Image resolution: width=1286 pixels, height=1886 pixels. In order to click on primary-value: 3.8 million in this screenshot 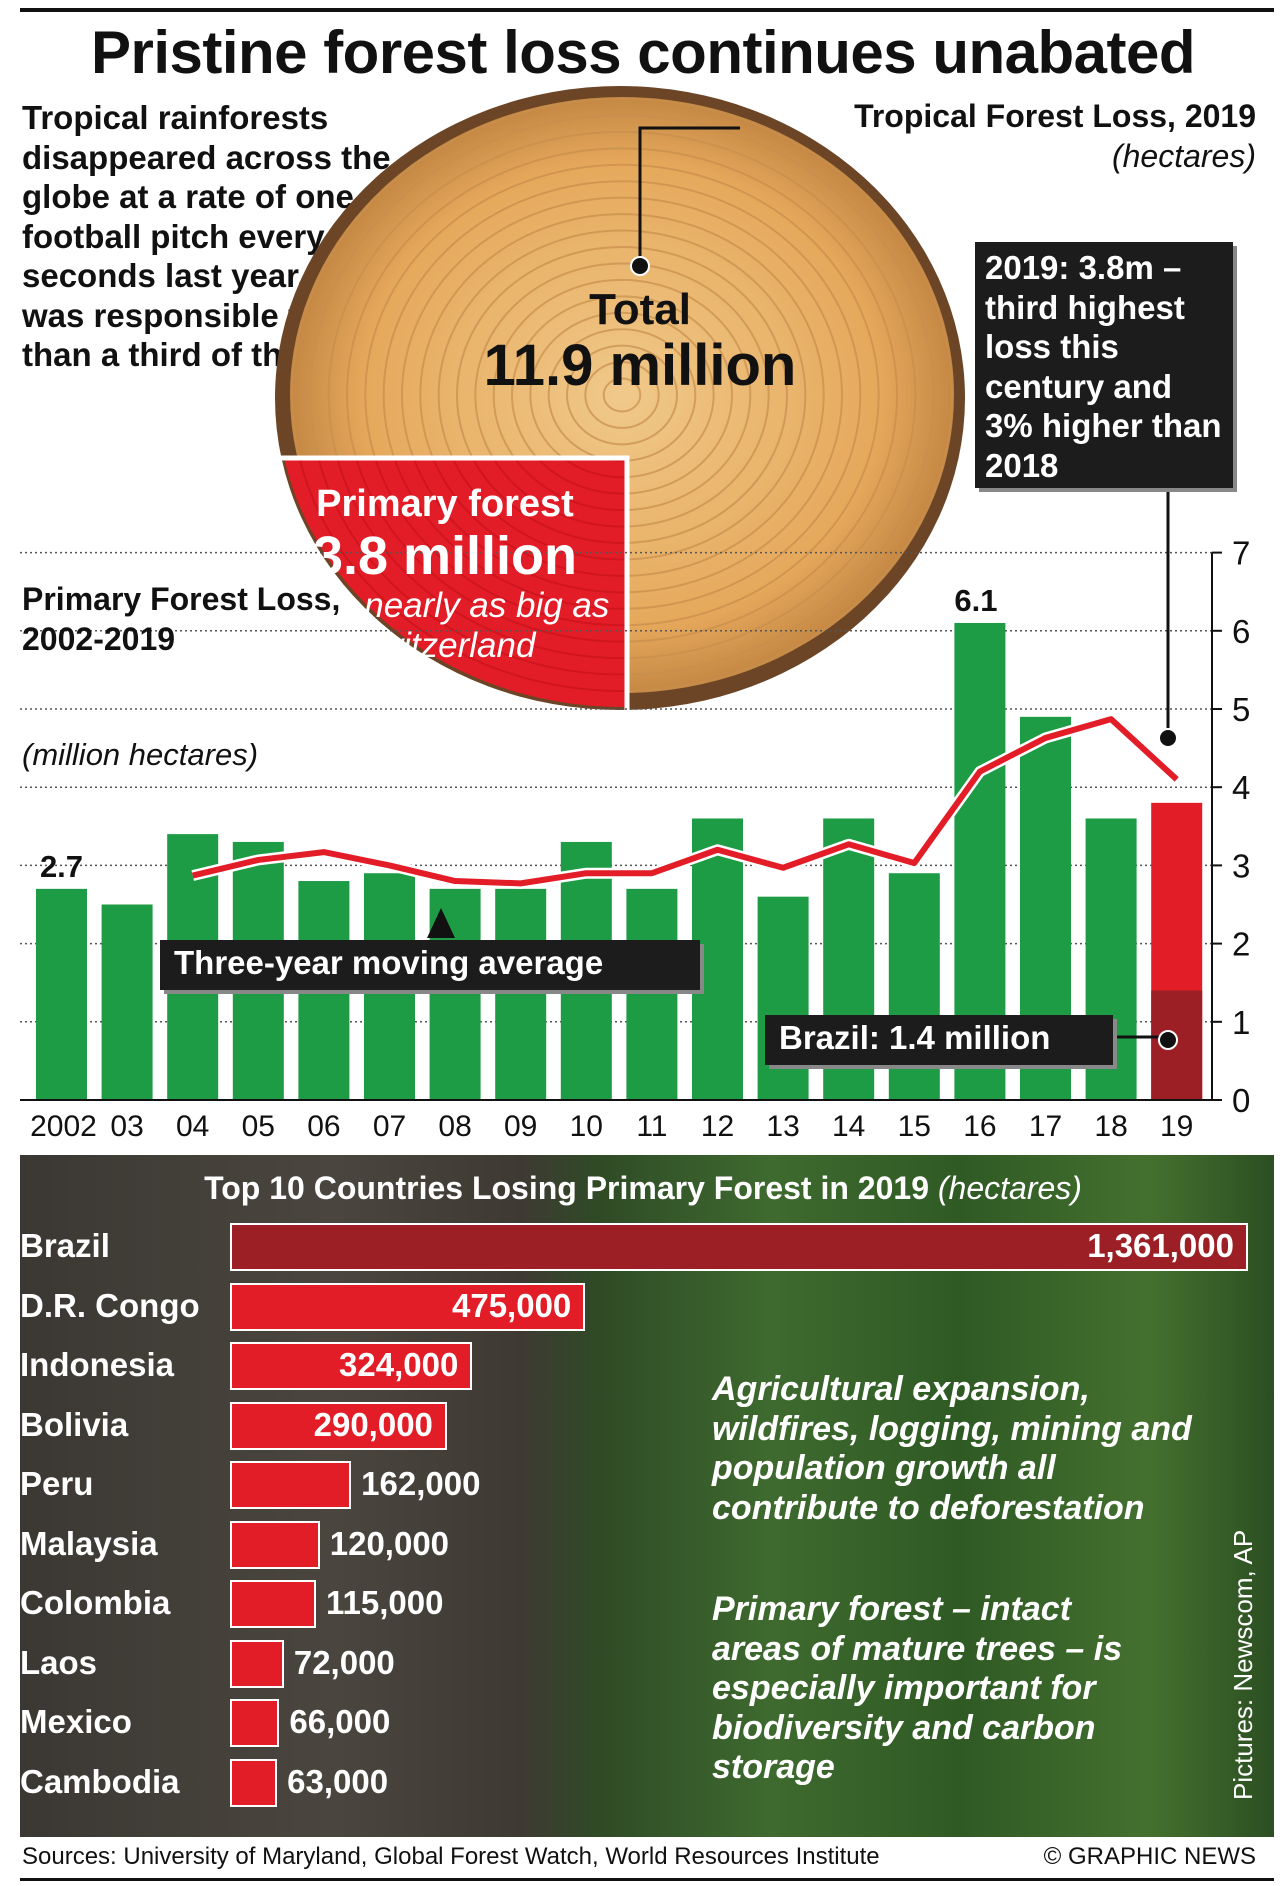, I will do `click(445, 556)`.